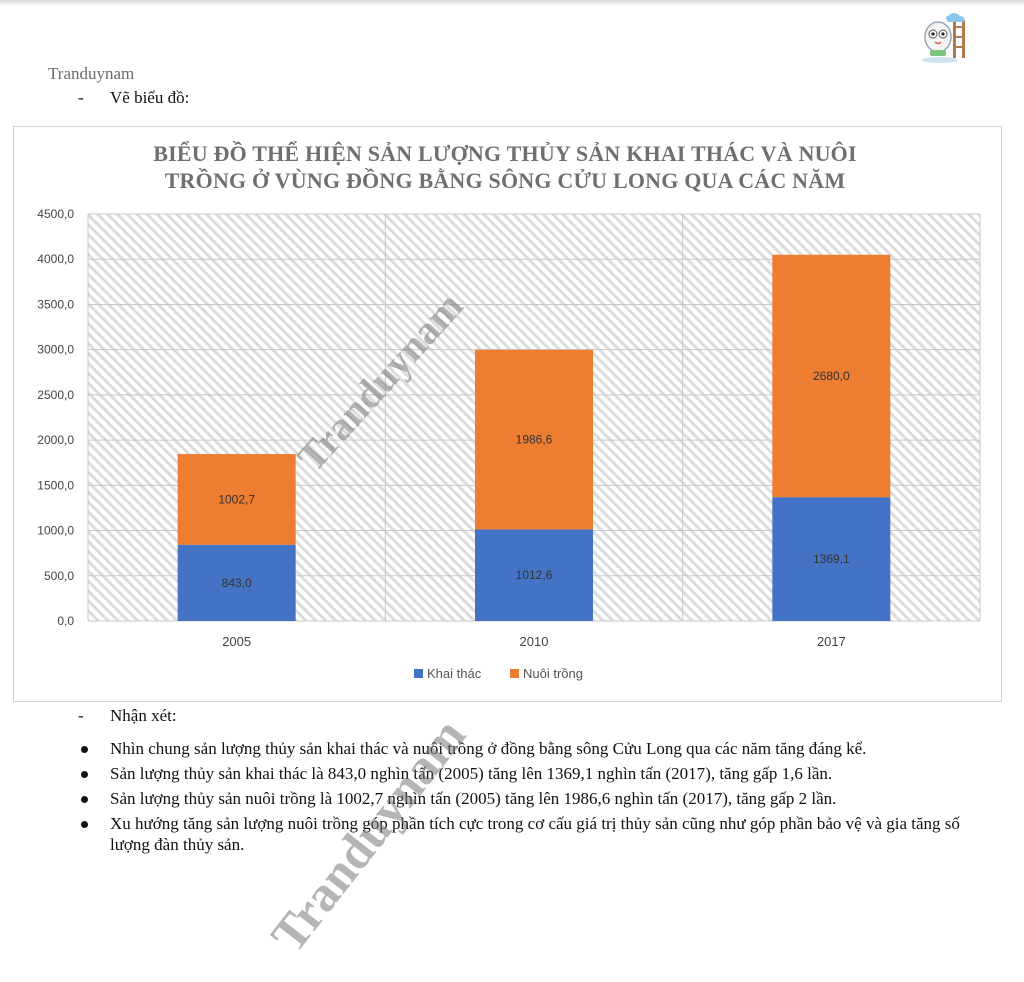 This screenshot has width=1024, height=982. Describe the element at coordinates (91, 73) in the screenshot. I see `author-name: Tranduynam` at that location.